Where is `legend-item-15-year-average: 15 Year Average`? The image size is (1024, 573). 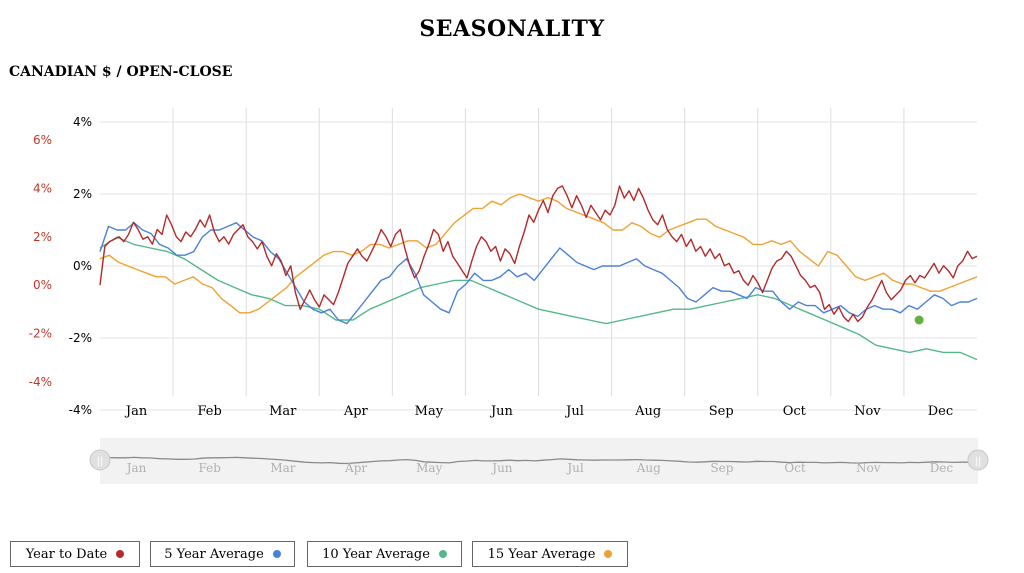
legend-item-15-year-average: 15 Year Average is located at coordinates (550, 554).